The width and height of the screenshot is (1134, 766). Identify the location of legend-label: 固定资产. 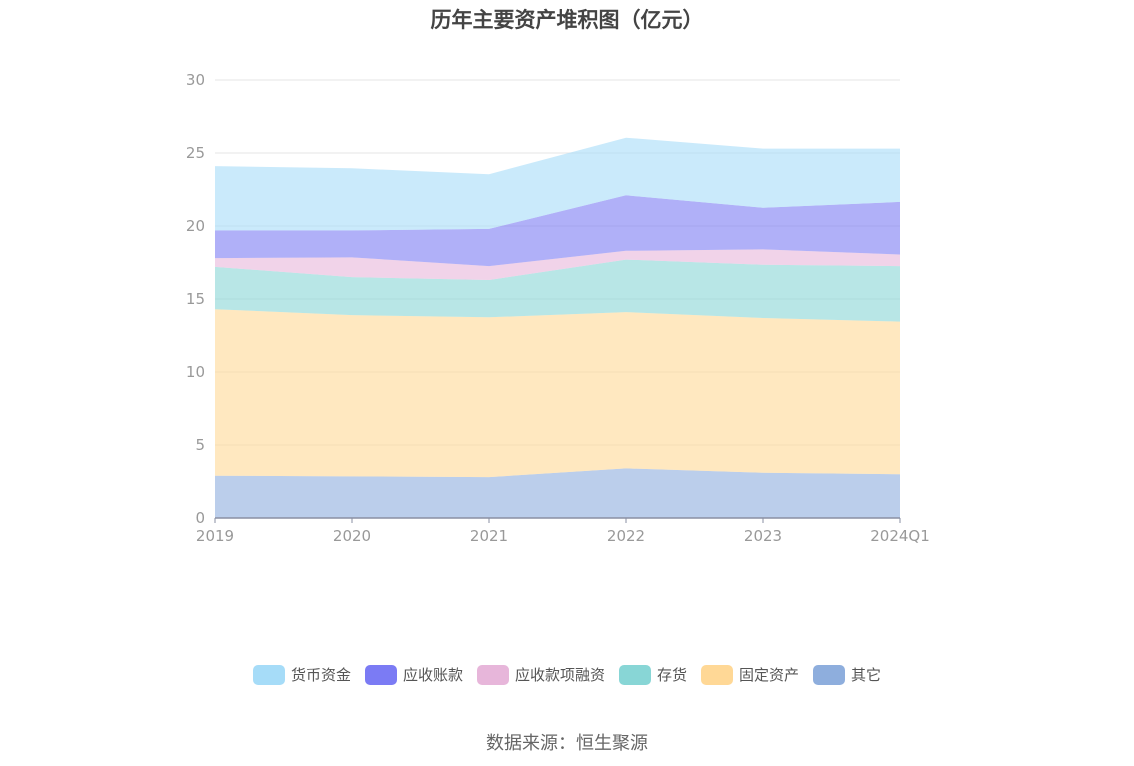
(769, 675).